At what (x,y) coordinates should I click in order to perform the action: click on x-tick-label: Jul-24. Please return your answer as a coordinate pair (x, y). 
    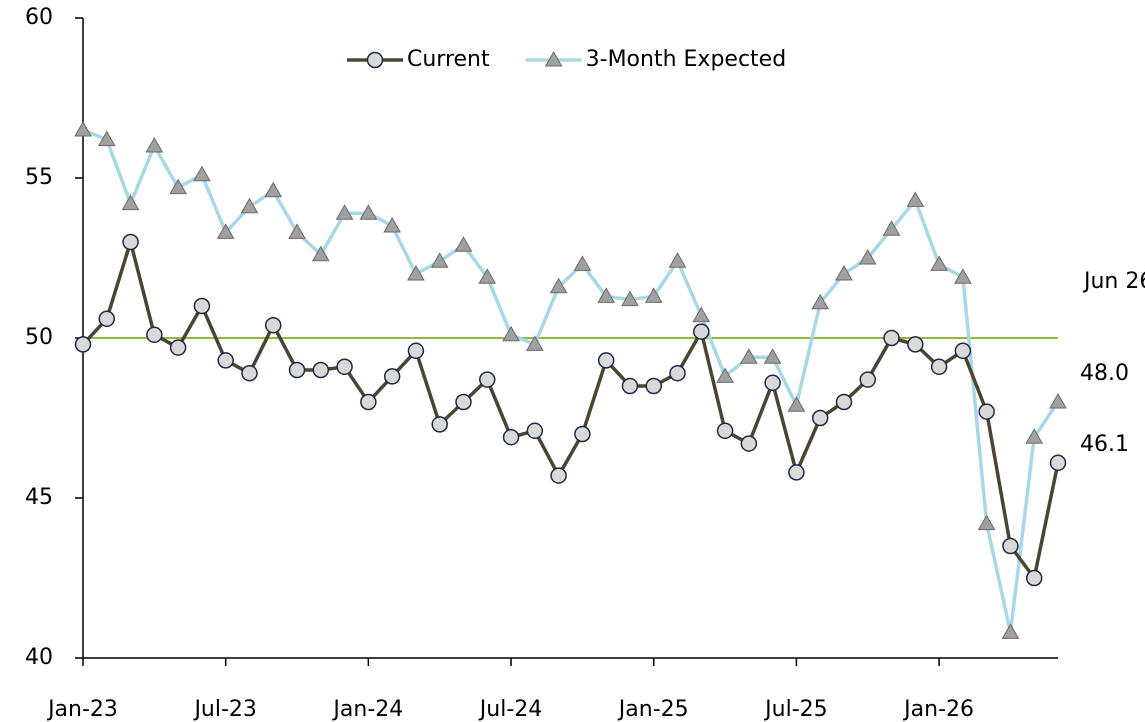
    Looking at the image, I should click on (510, 709).